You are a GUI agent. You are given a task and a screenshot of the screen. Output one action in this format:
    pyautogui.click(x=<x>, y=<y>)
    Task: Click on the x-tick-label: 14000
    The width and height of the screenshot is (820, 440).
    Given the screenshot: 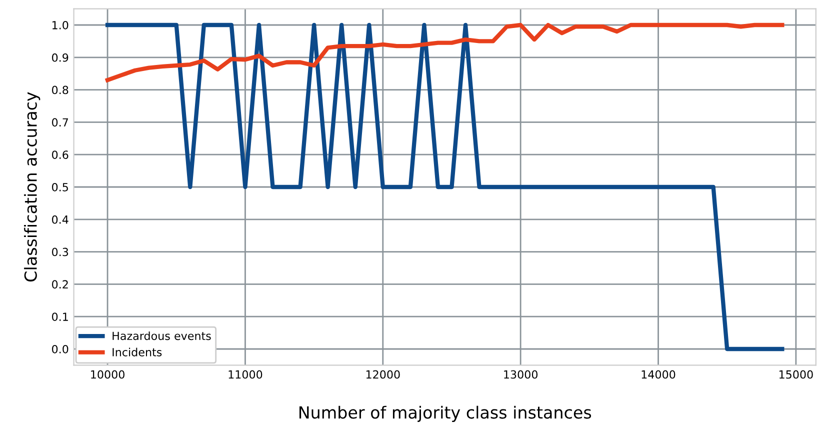 What is the action you would take?
    pyautogui.click(x=659, y=374)
    